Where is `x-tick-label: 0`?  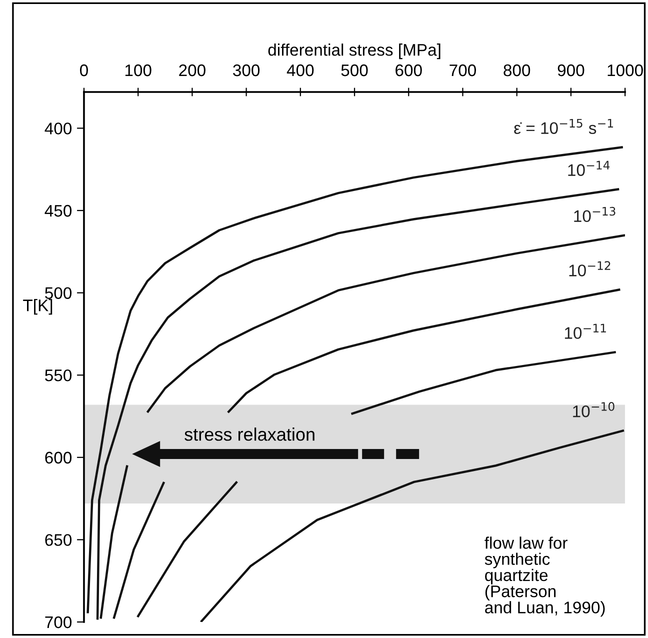
x-tick-label: 0 is located at coordinates (84, 70).